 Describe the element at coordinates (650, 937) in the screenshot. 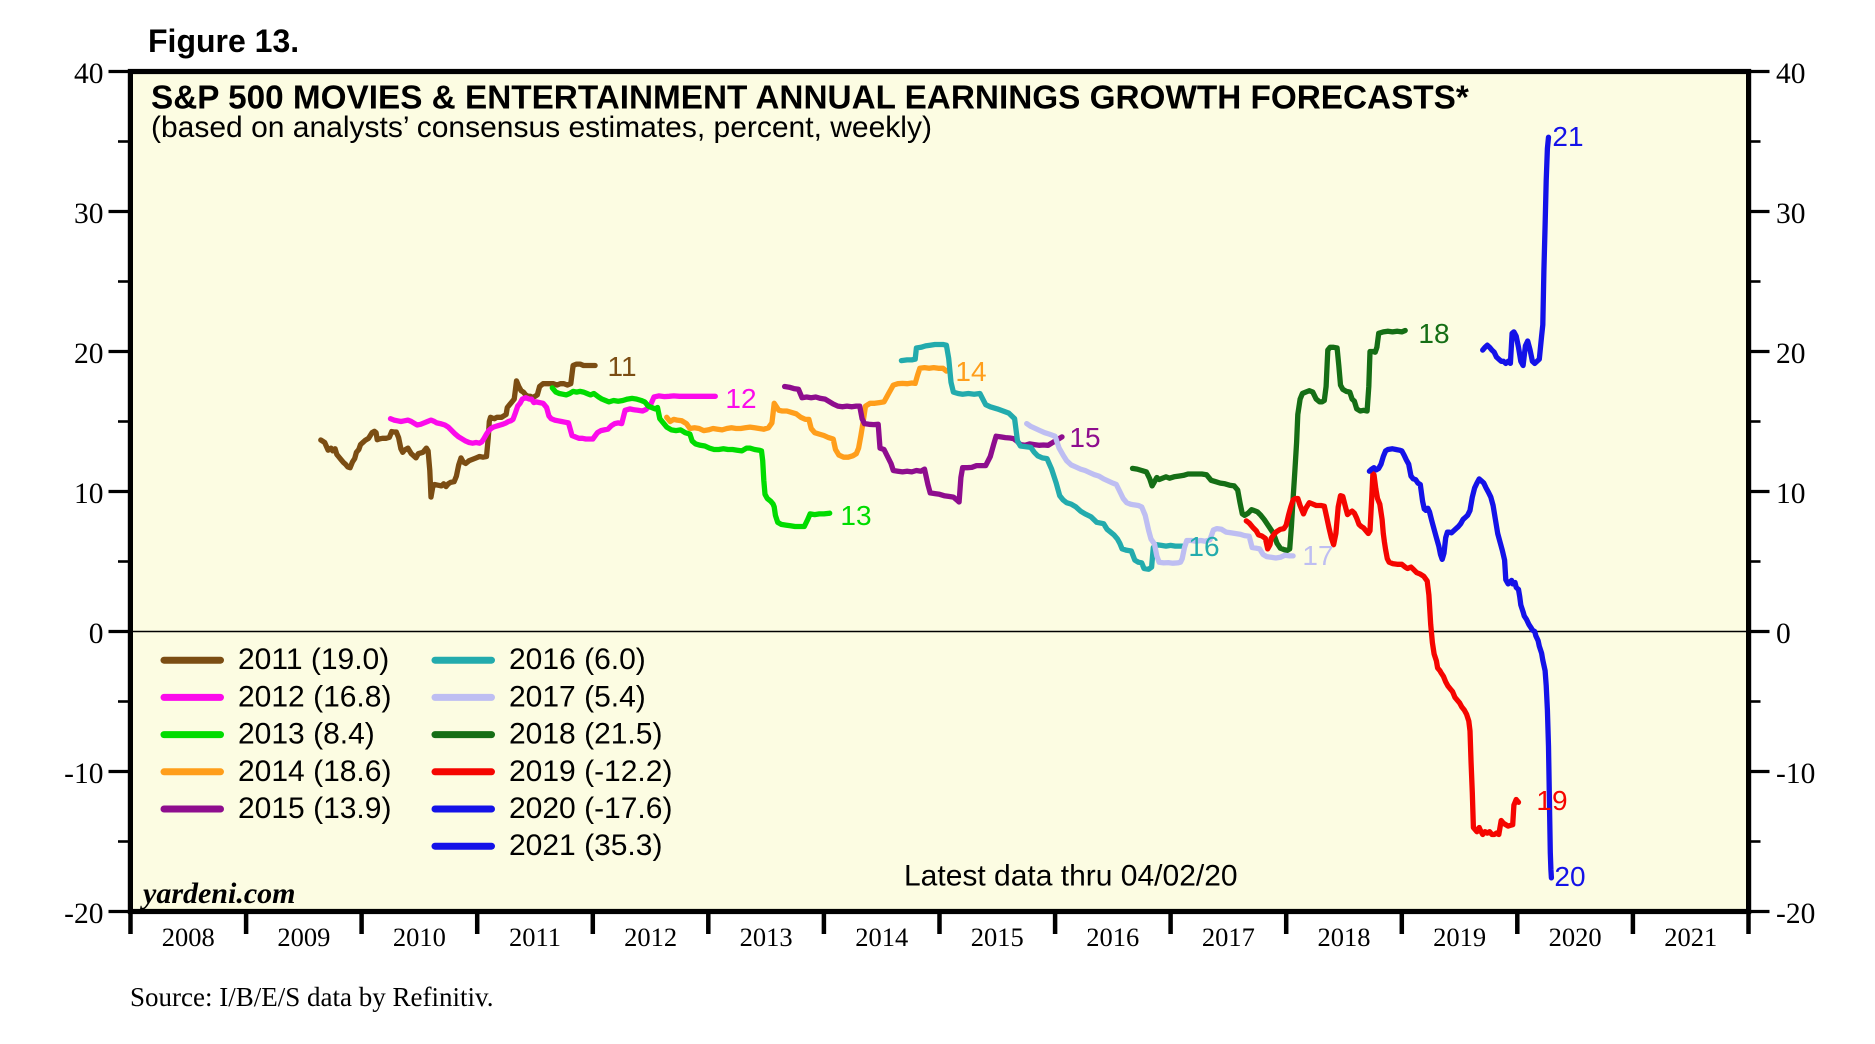

I see `svg-text: 2012` at that location.